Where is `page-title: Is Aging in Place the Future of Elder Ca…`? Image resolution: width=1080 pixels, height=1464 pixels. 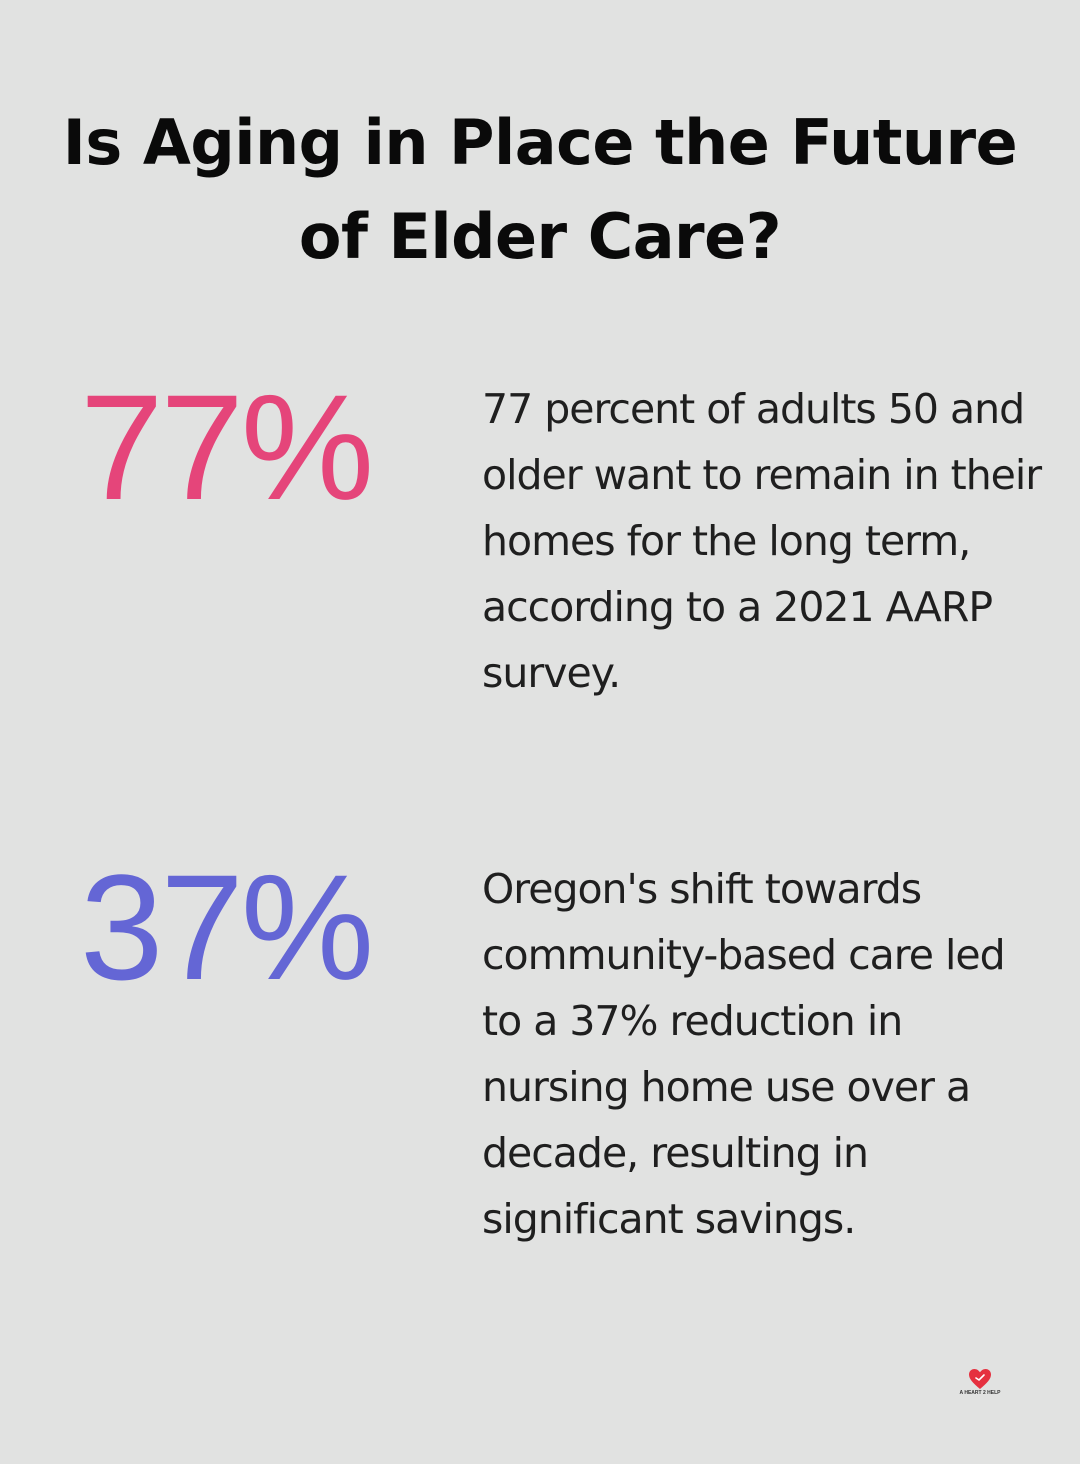
page-title: Is Aging in Place the Future of Elder Ca… is located at coordinates (540, 189).